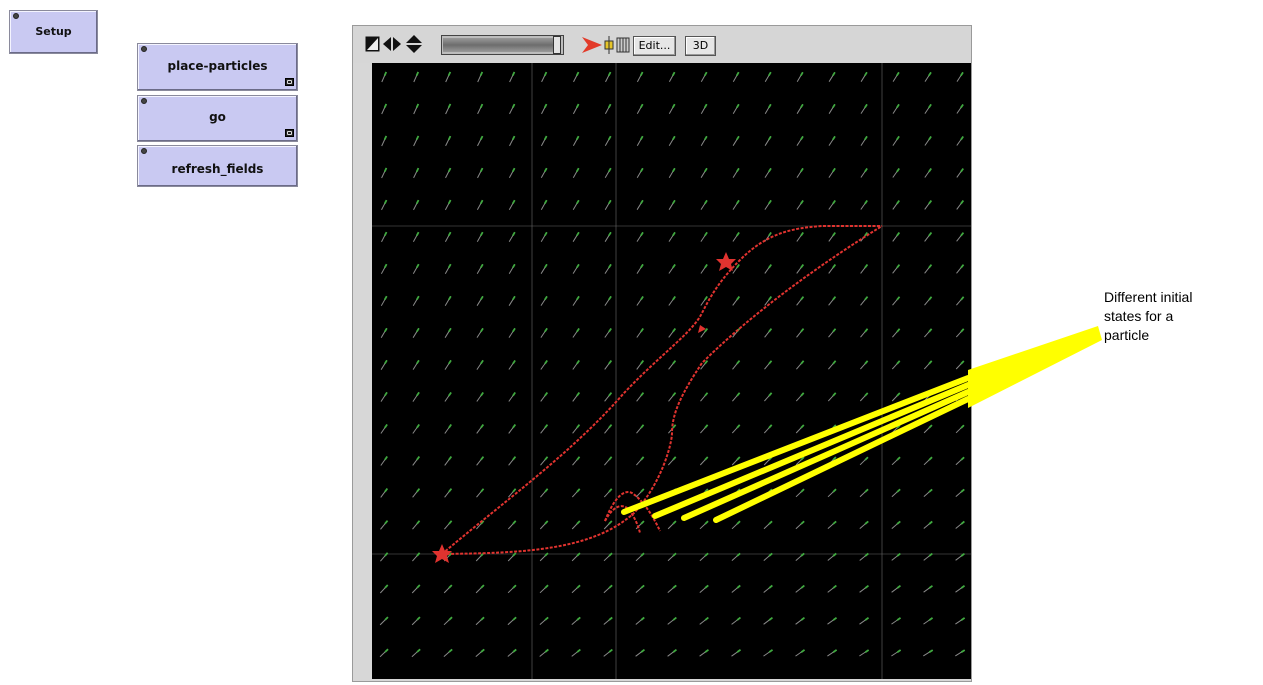 The image size is (1263, 685). I want to click on arrow-cursor-icon, so click(372, 44).